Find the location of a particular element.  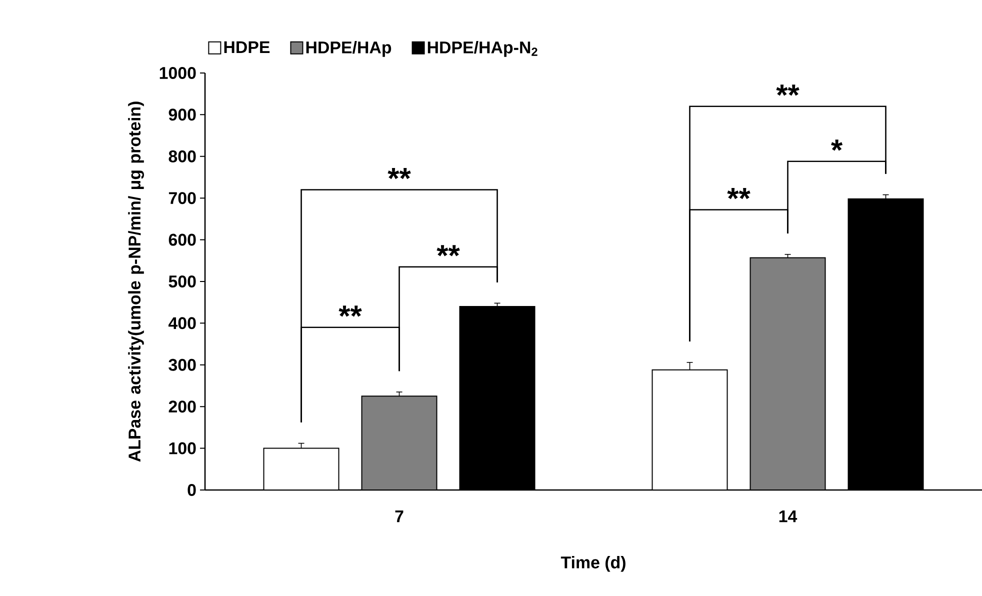

legend-label: HDPE is located at coordinates (247, 47).